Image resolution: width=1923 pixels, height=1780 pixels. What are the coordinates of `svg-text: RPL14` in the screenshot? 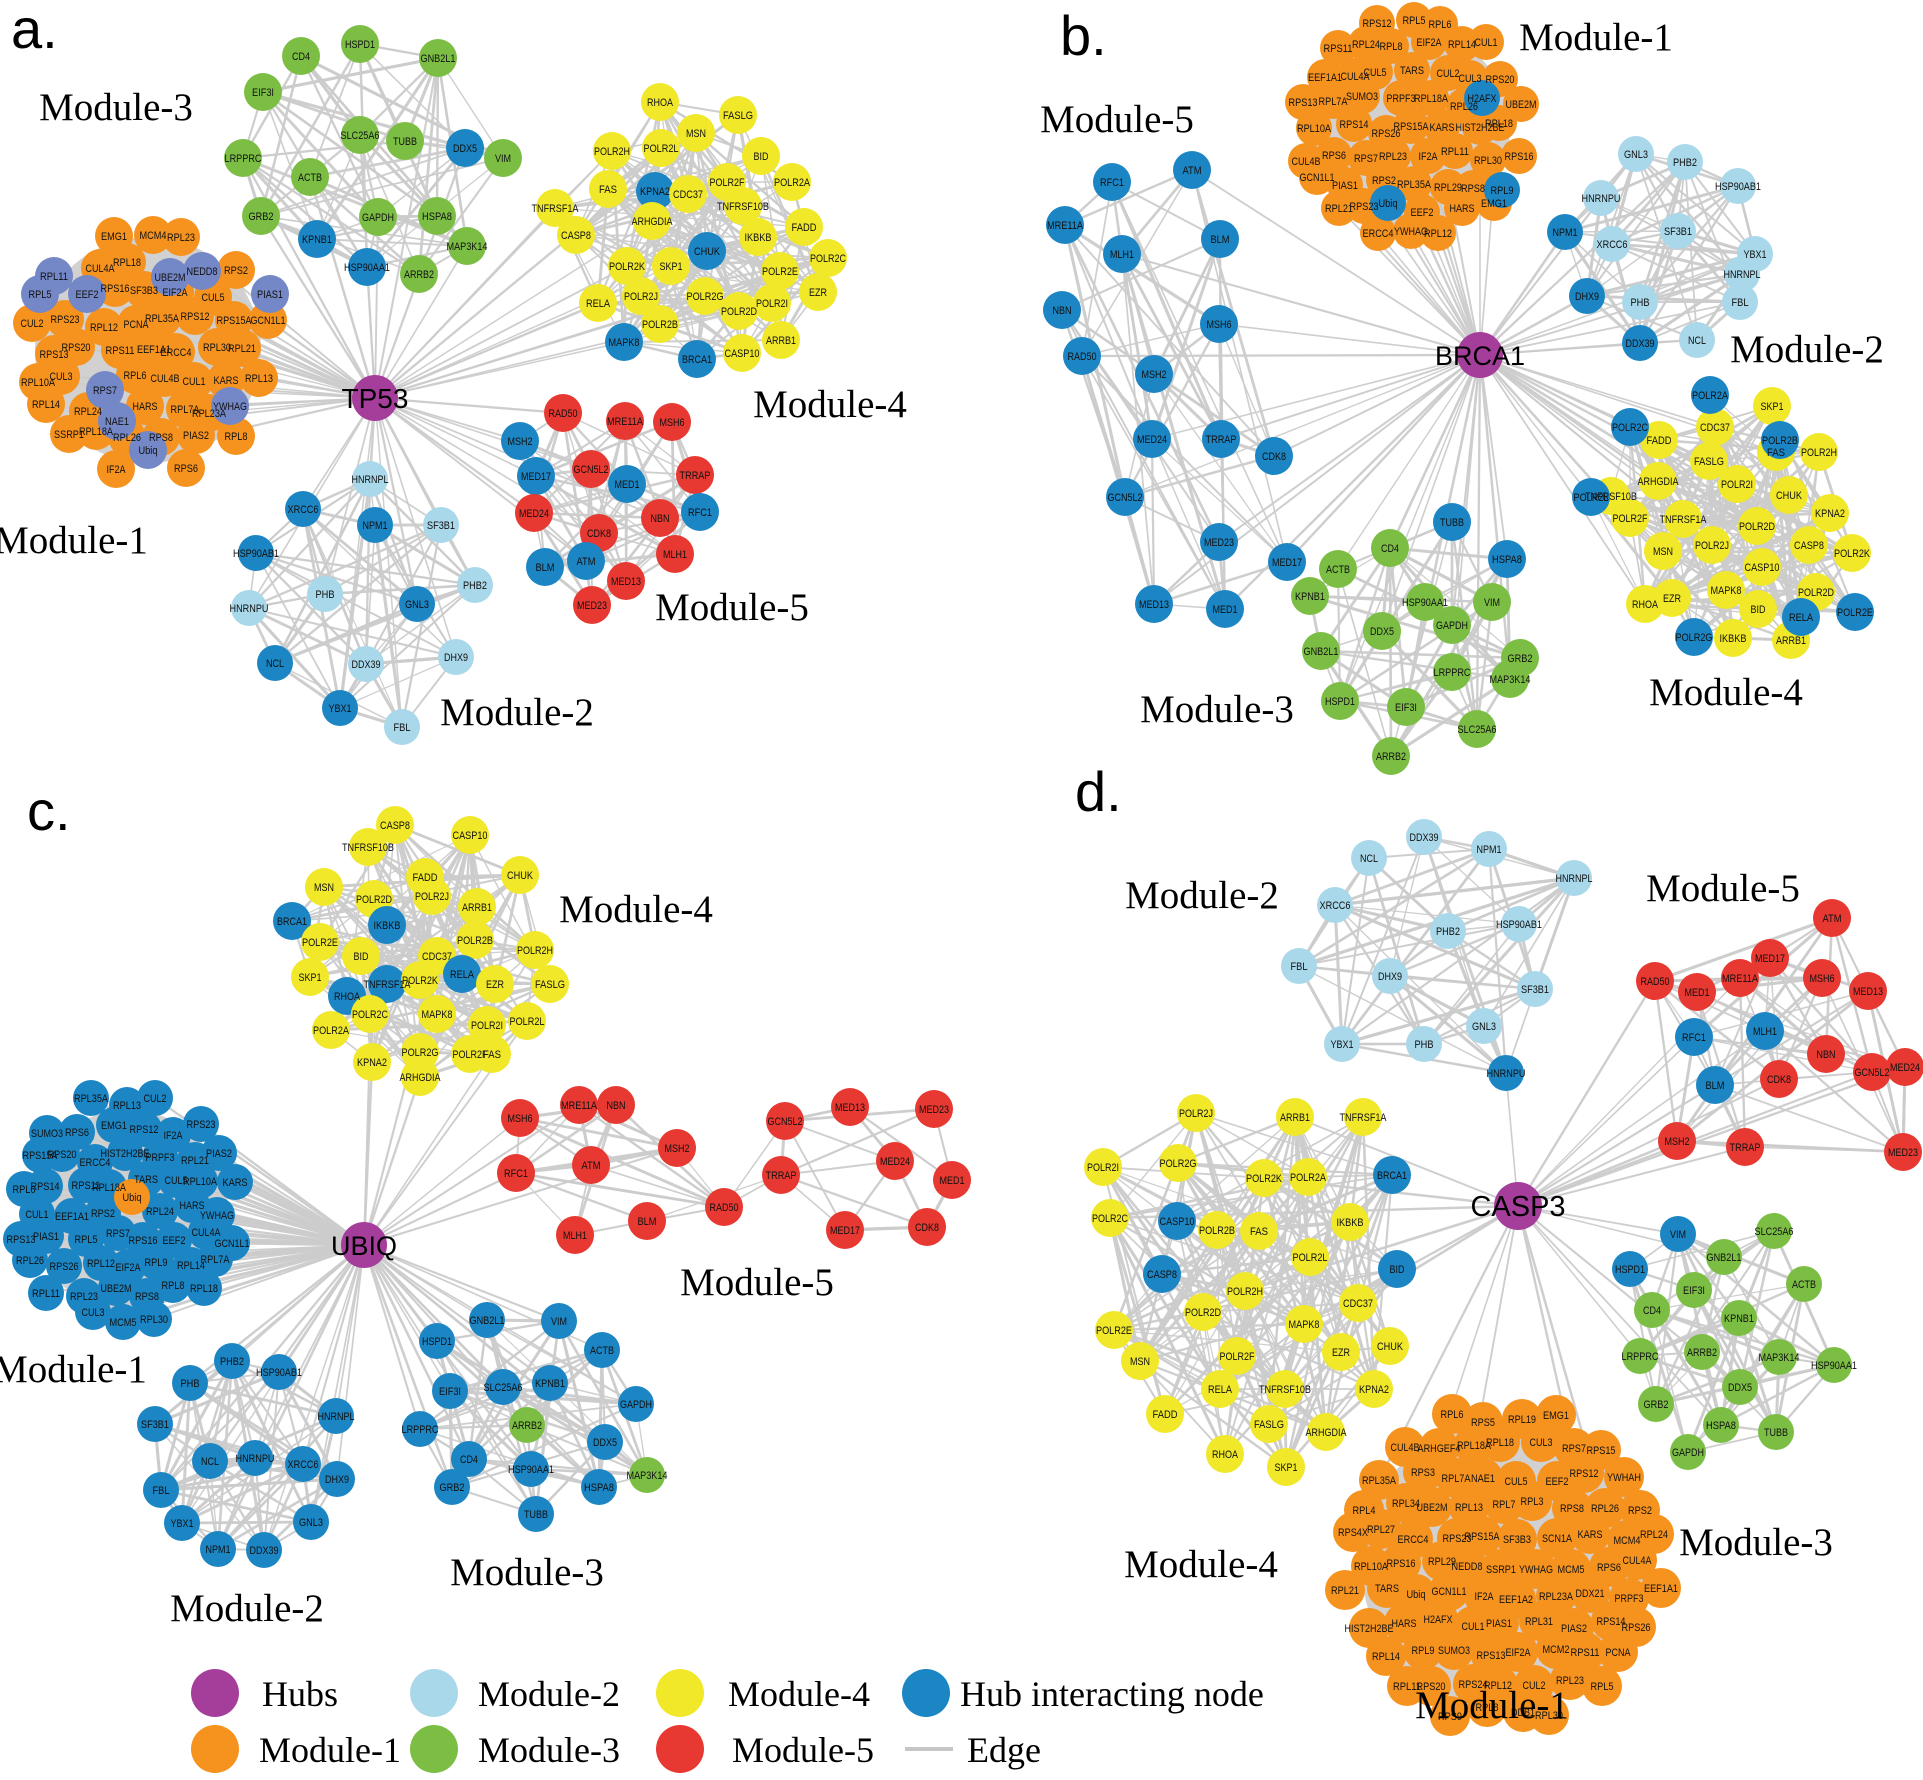 It's located at (191, 1266).